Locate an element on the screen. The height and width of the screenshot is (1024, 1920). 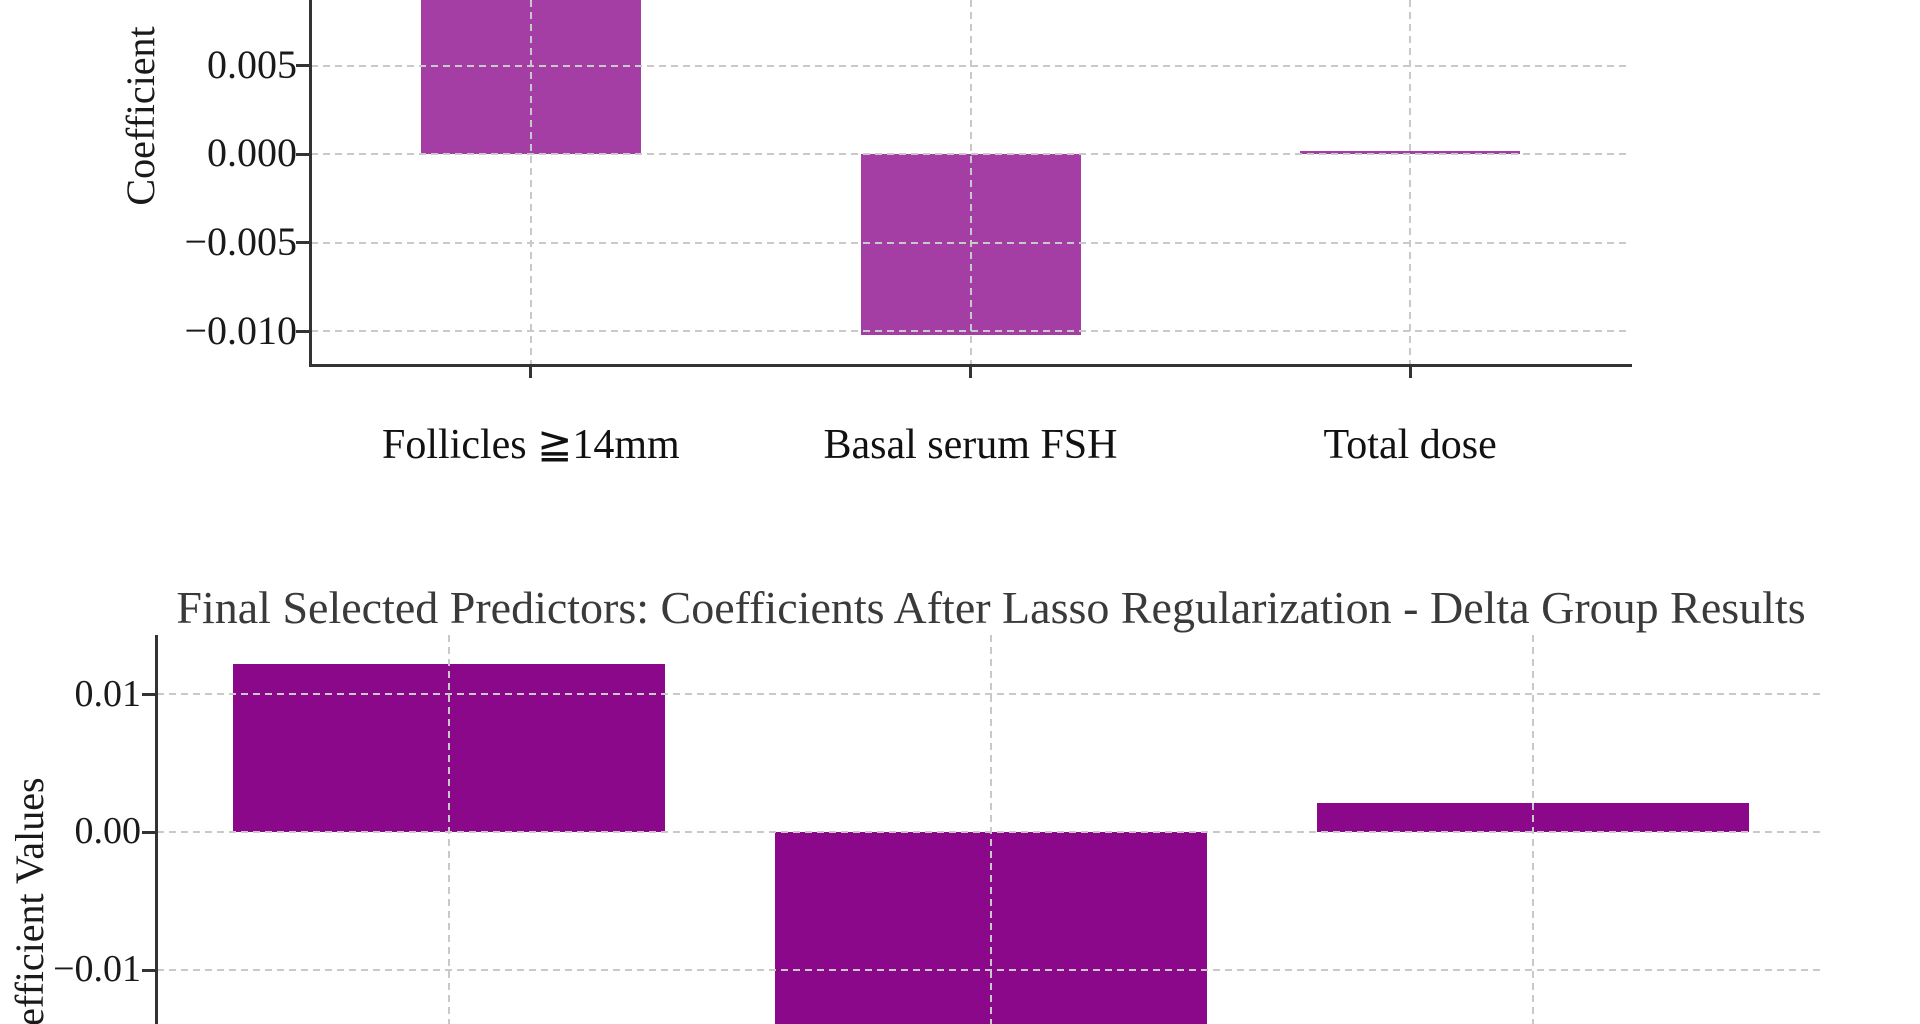
y-tick-label: 0.01 is located at coordinates (108, 693).